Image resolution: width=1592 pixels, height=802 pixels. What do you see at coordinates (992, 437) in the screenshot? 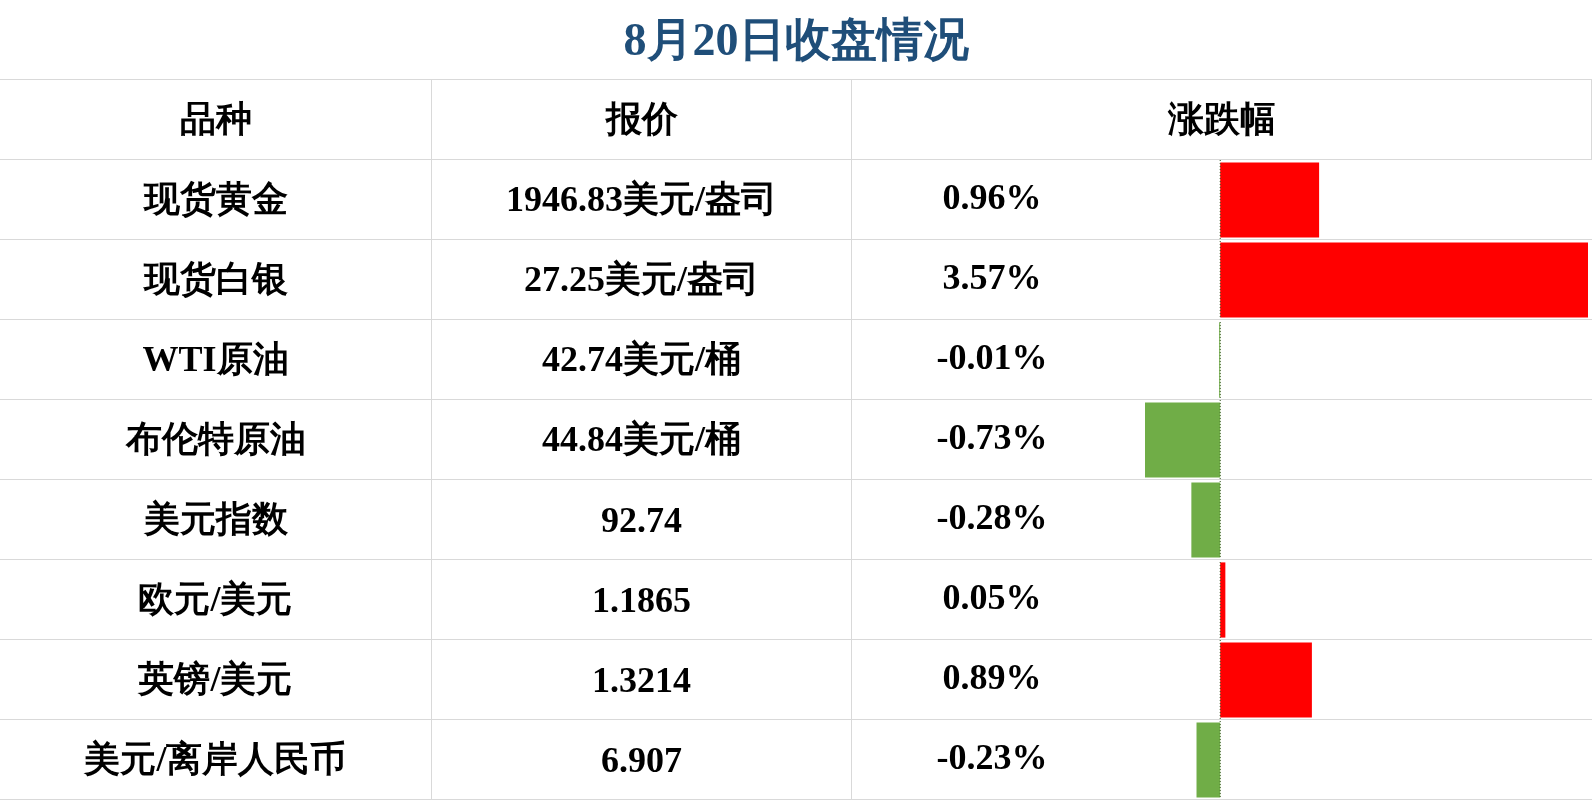
I see `data-label: -0.73%` at bounding box center [992, 437].